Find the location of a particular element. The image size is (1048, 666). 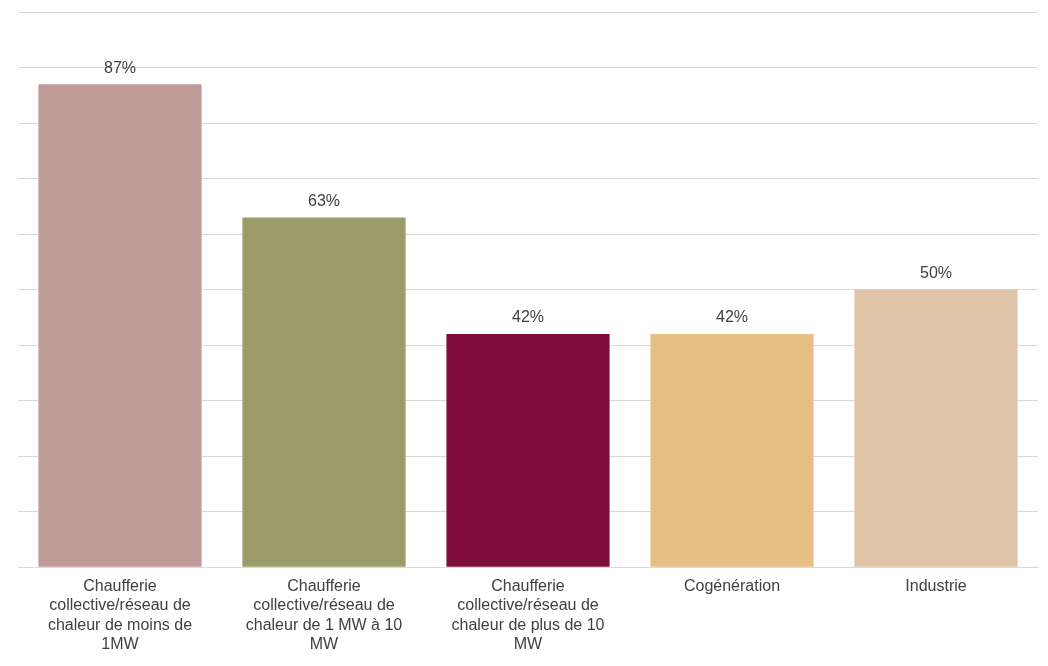

x-tick-label: Cogénération is located at coordinates (732, 586).